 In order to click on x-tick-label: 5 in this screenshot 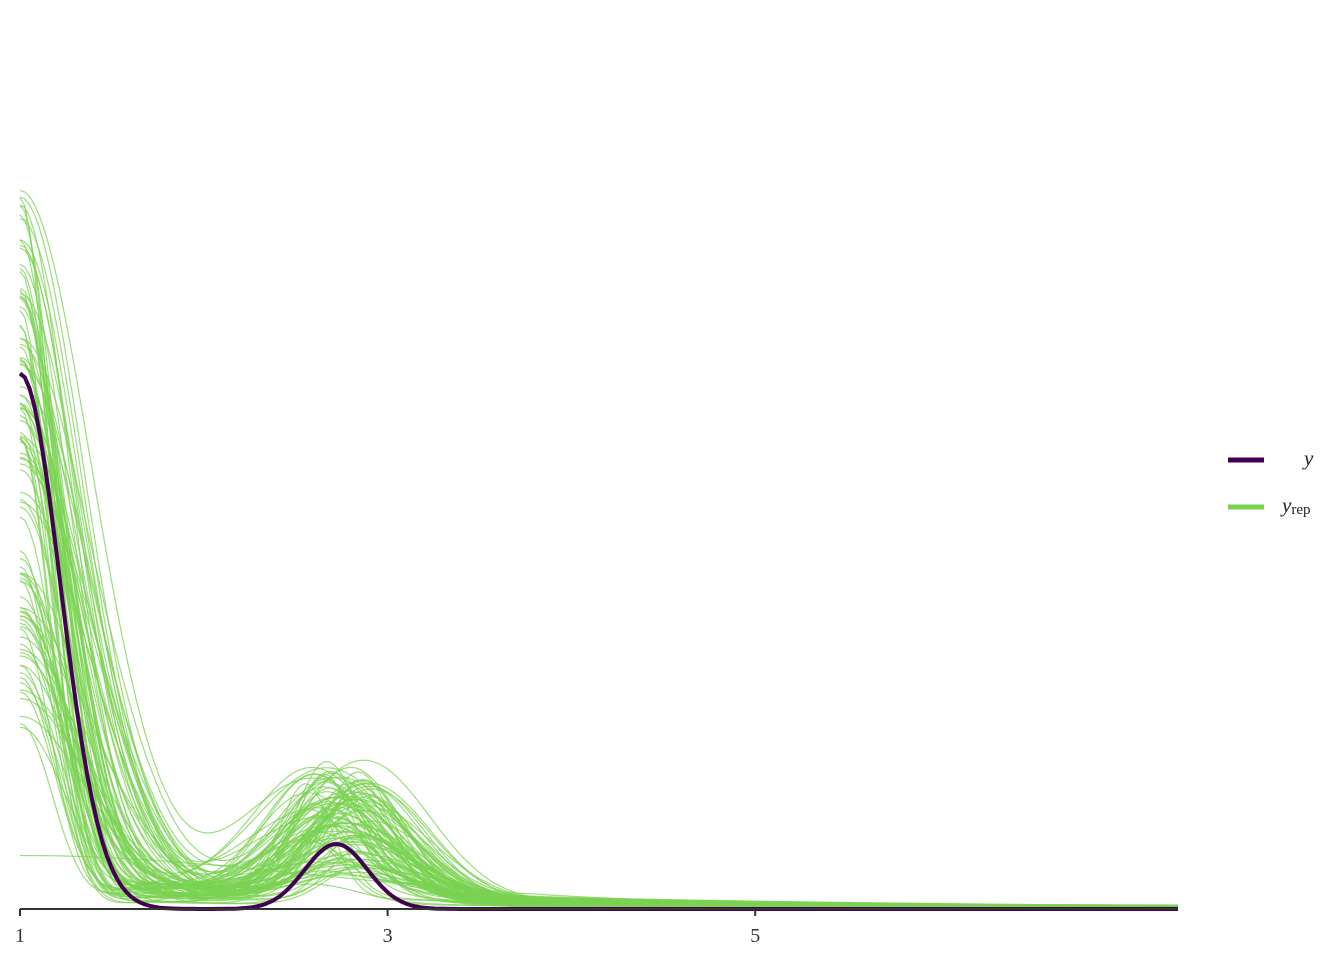, I will do `click(755, 936)`.